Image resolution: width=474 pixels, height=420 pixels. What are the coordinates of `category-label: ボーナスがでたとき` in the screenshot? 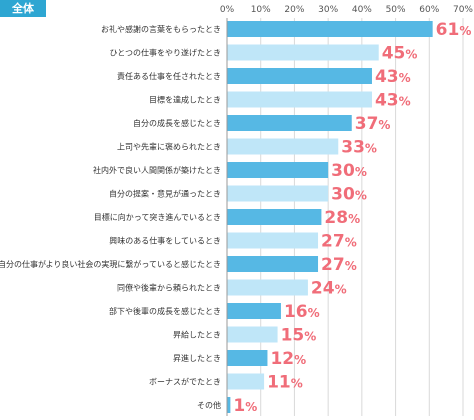 It's located at (185, 382).